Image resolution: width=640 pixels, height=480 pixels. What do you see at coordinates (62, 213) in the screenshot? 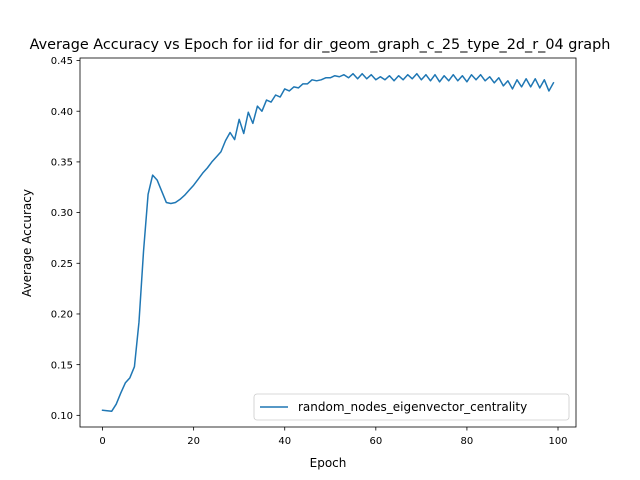
I see `y-tick-label: 0.30` at bounding box center [62, 213].